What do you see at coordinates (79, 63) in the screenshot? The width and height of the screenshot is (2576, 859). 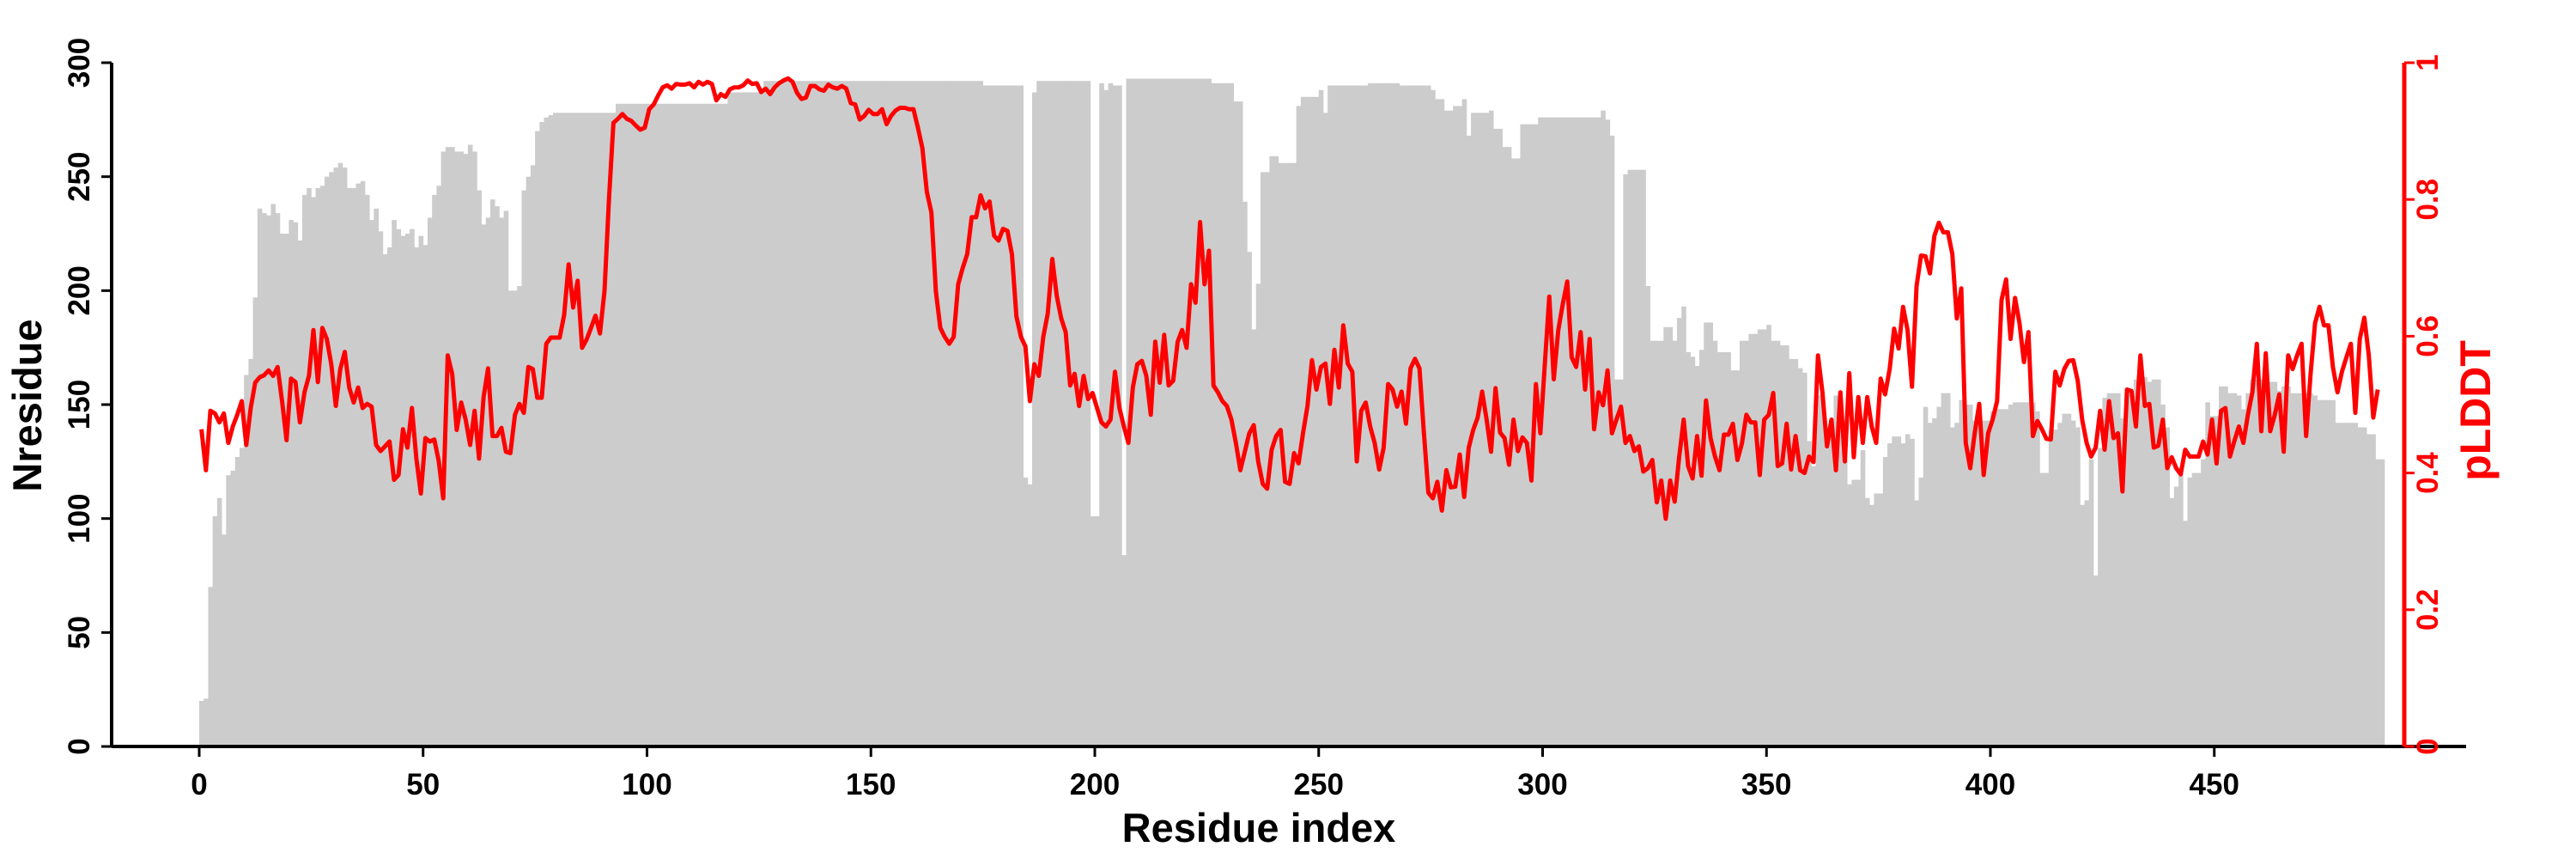 I see `y-tick-label: 300` at bounding box center [79, 63].